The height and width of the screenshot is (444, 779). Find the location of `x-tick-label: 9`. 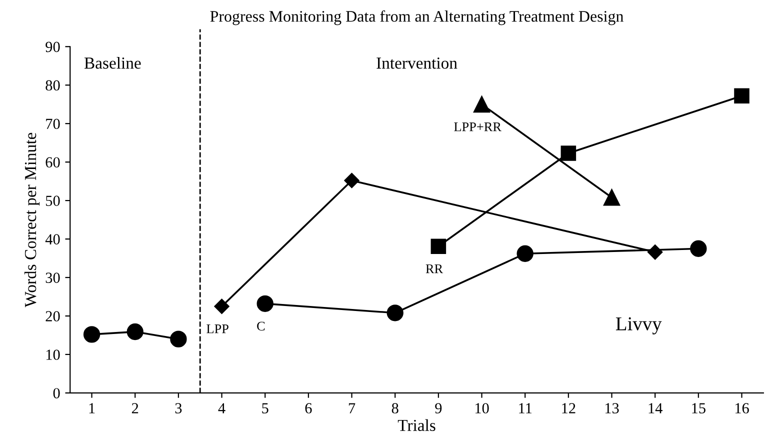

x-tick-label: 9 is located at coordinates (438, 408).